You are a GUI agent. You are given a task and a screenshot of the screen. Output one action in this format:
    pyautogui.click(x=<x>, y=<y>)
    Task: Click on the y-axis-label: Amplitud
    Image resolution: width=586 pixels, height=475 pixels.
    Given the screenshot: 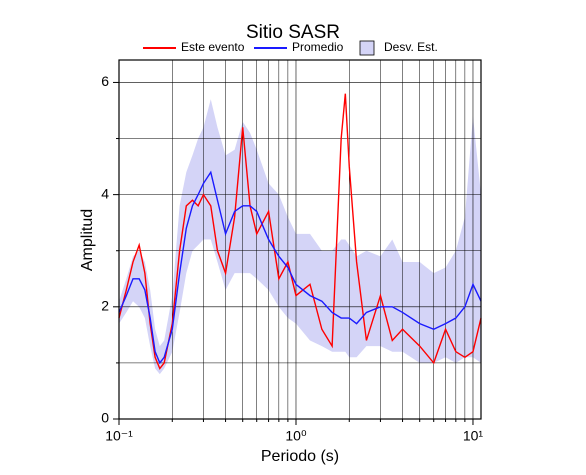 What is the action you would take?
    pyautogui.click(x=87, y=240)
    